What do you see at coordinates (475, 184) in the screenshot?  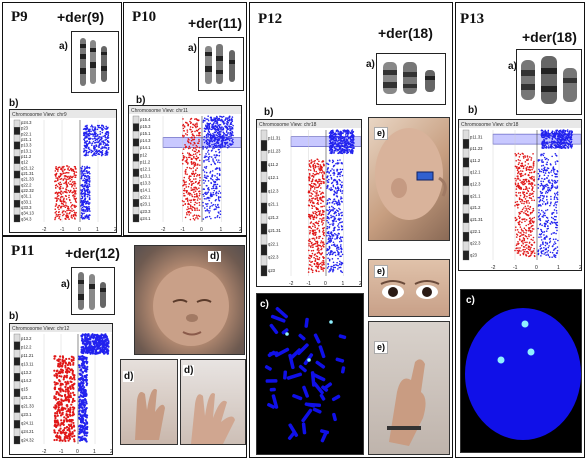 I see `band-label: q12.3` at bounding box center [475, 184].